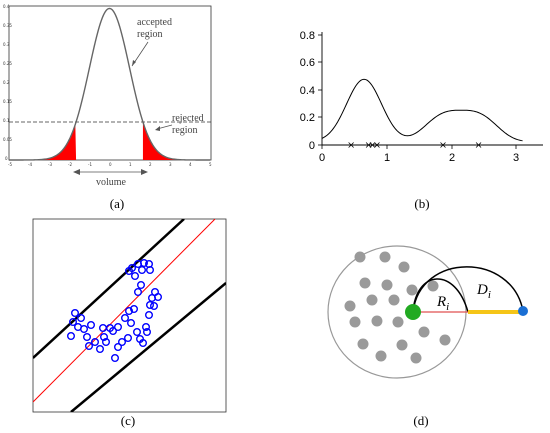  Describe the element at coordinates (170, 164) in the screenshot. I see `panel-a-x-tick: 3` at that location.